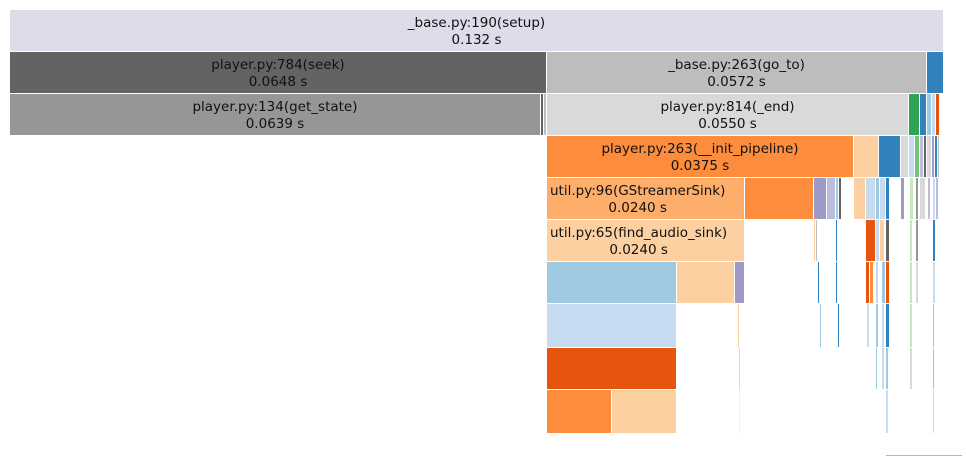 This screenshot has width=966, height=458. What do you see at coordinates (275, 107) in the screenshot?
I see `frame-name: player.py:134(get_state)` at bounding box center [275, 107].